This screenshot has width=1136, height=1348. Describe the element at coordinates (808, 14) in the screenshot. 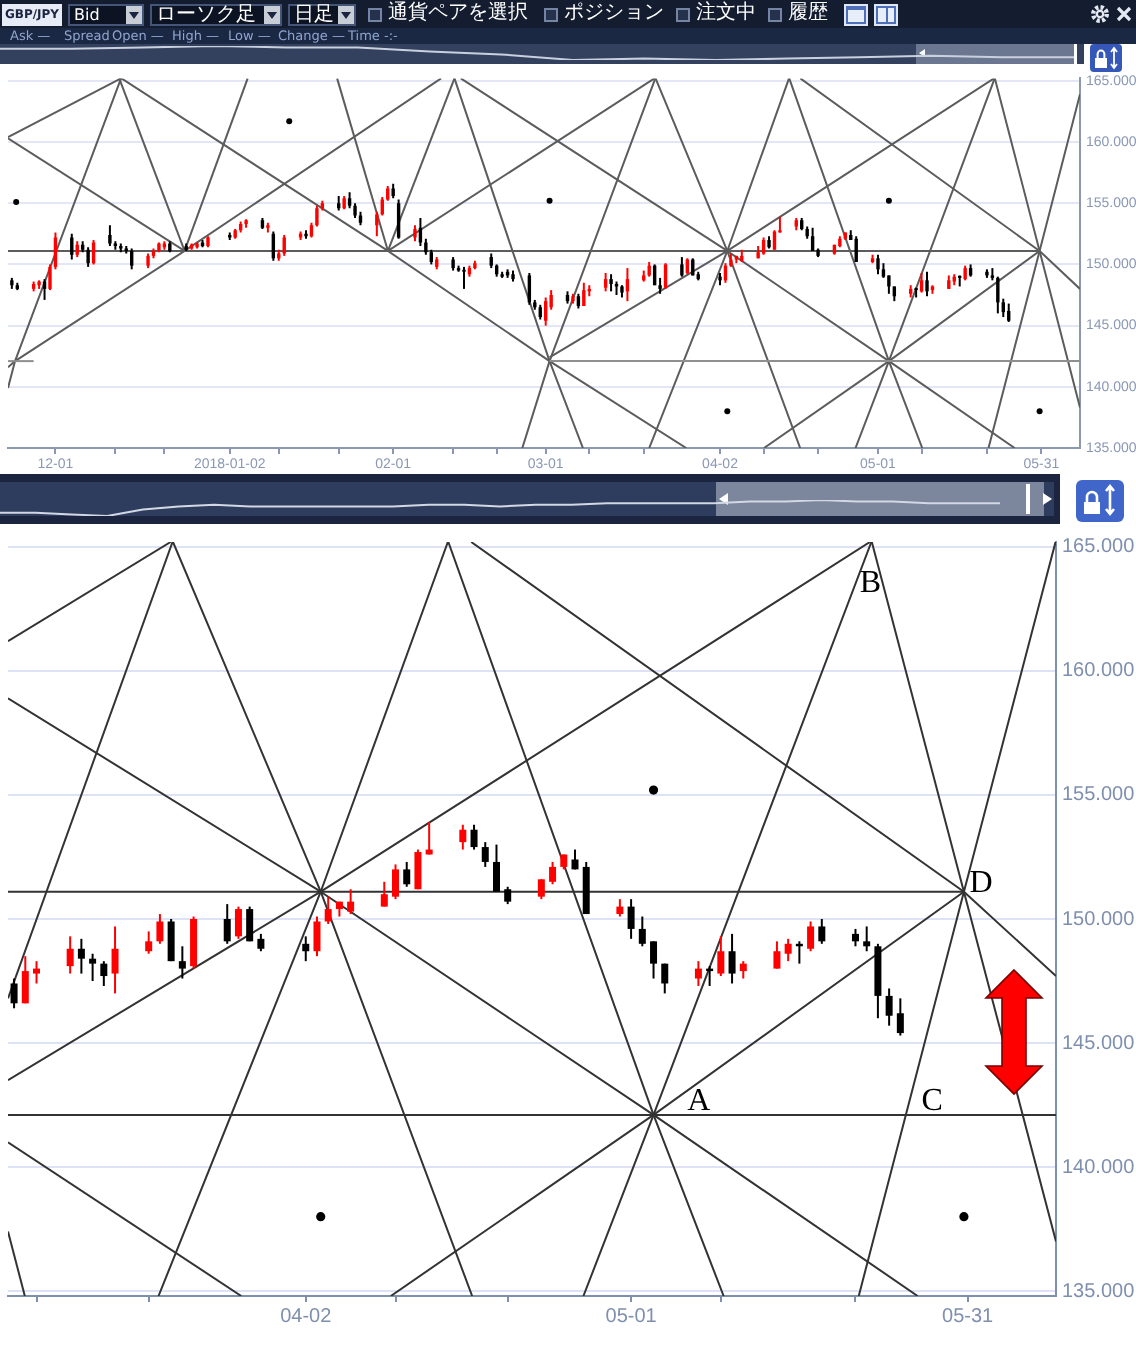

I see `text: 履歴` at that location.